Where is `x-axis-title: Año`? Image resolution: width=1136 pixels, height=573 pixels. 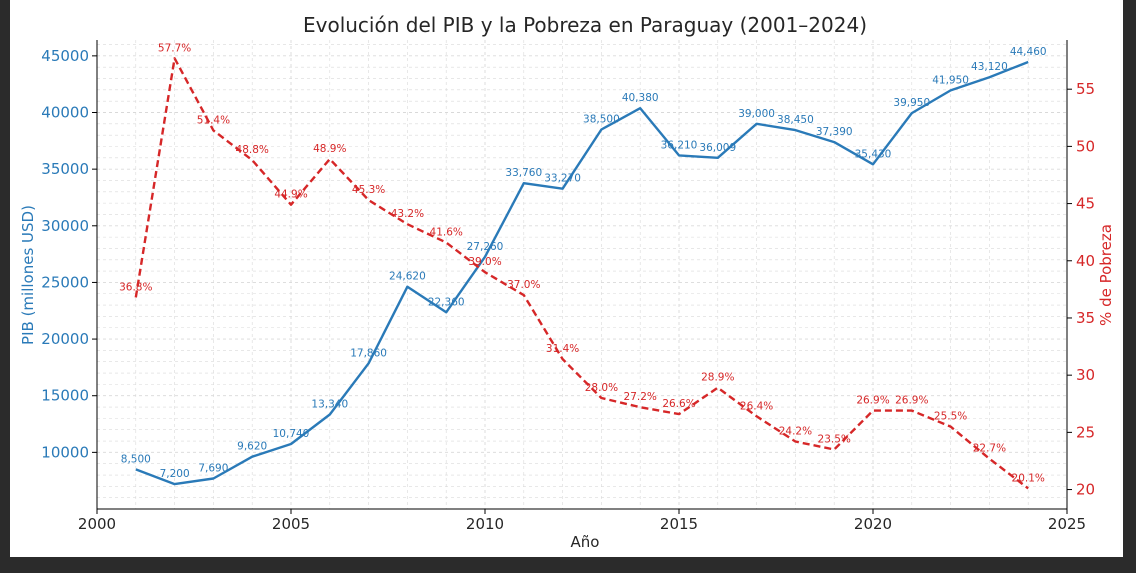
x-axis-title: Año is located at coordinates (585, 542).